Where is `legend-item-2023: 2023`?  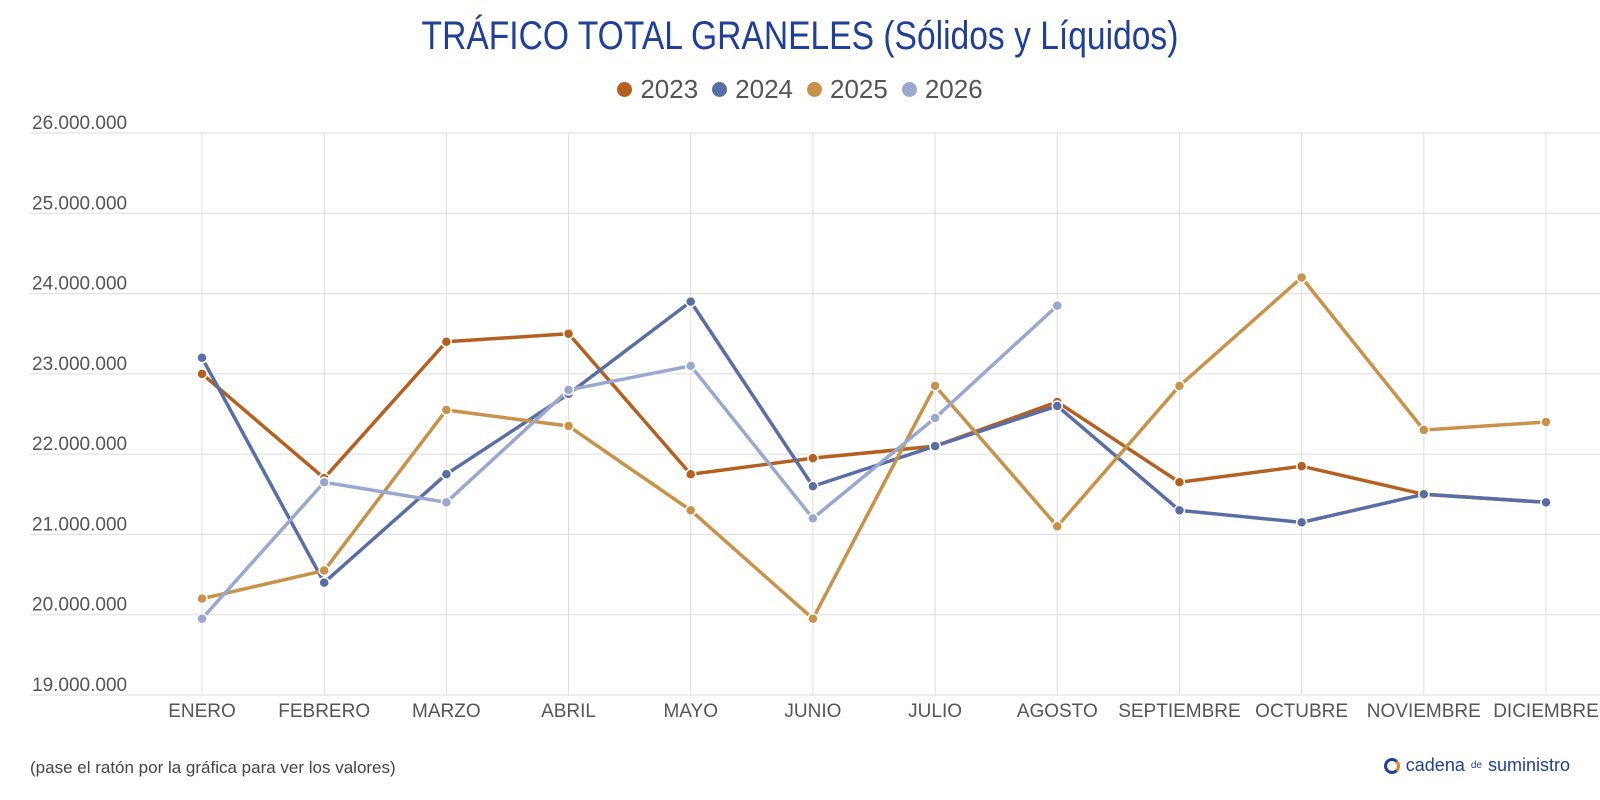 legend-item-2023: 2023 is located at coordinates (657, 89).